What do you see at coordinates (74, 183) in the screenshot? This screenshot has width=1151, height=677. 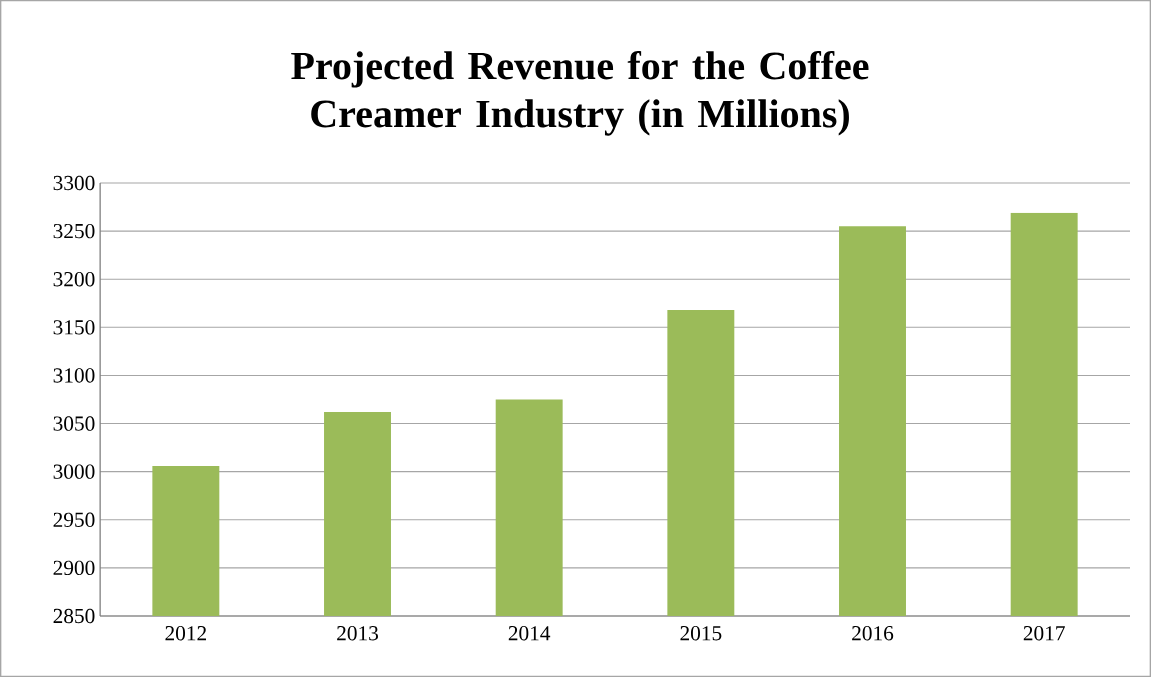 I see `y-tick-label: 3300` at bounding box center [74, 183].